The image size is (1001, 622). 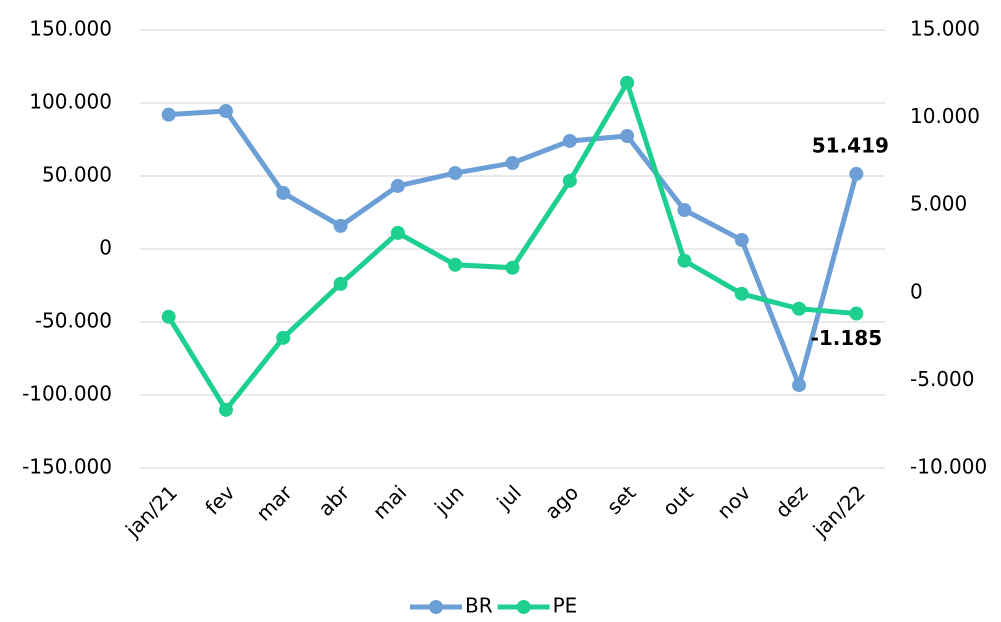 What do you see at coordinates (105, 248) in the screenshot?
I see `y-tick-label: 0` at bounding box center [105, 248].